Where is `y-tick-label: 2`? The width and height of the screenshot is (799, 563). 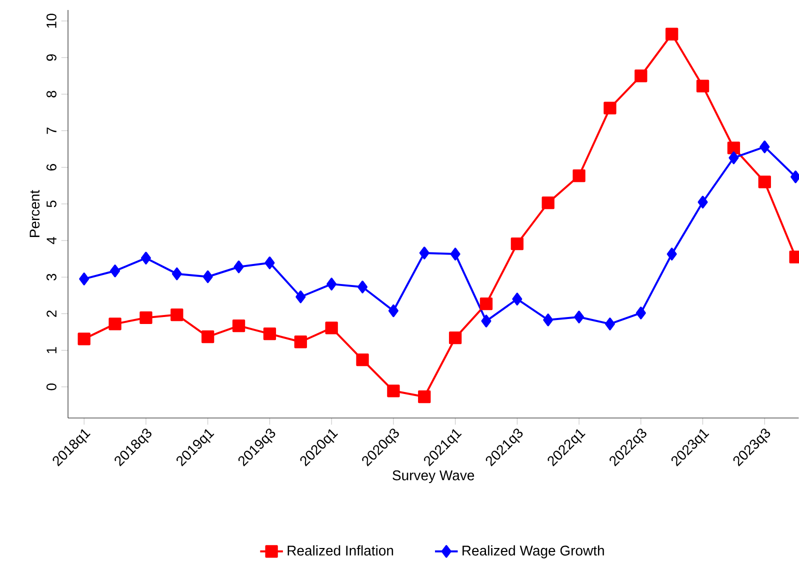
y-tick-label: 2 is located at coordinates (51, 313).